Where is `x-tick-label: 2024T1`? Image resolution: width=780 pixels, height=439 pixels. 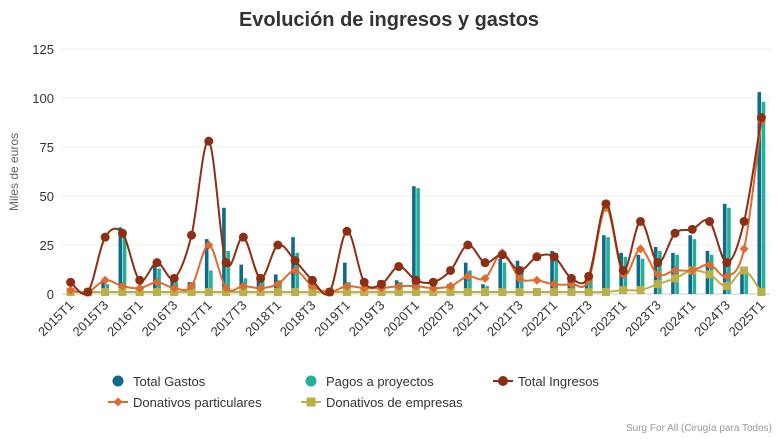 x-tick-label: 2024T1 is located at coordinates (678, 319).